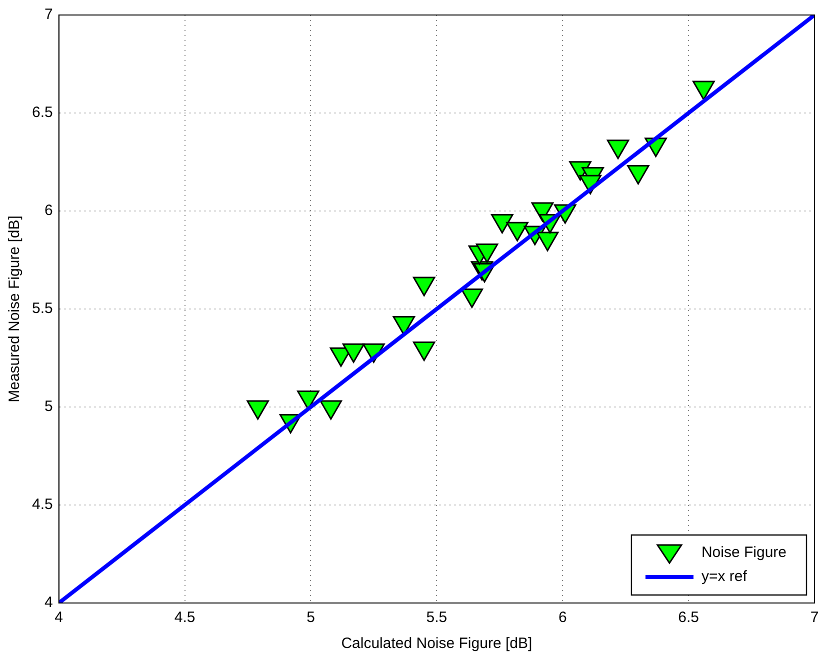 The width and height of the screenshot is (828, 659). What do you see at coordinates (724, 577) in the screenshot?
I see `legend-label: y=x ref` at bounding box center [724, 577].